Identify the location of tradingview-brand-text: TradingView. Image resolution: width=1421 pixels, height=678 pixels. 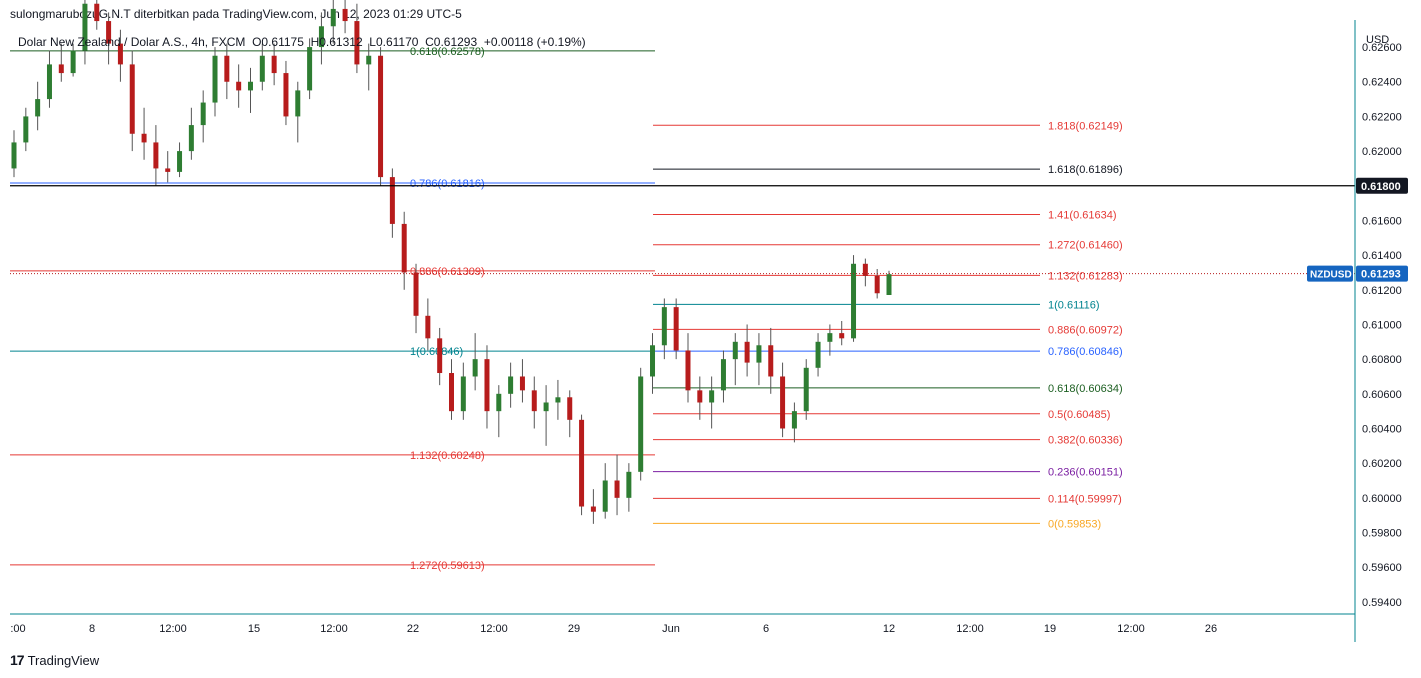
(63, 660).